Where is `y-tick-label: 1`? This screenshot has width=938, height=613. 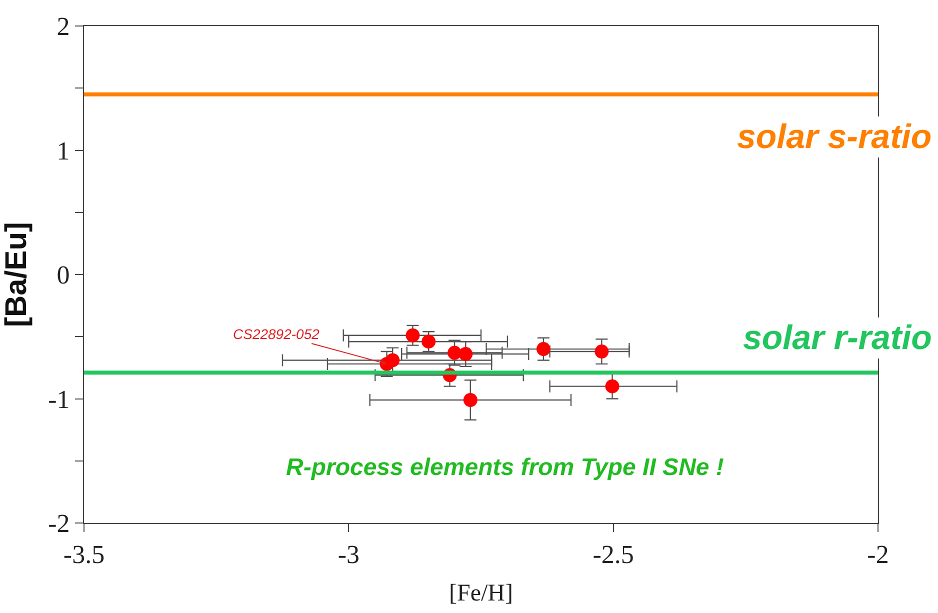
y-tick-label: 1 is located at coordinates (63, 151).